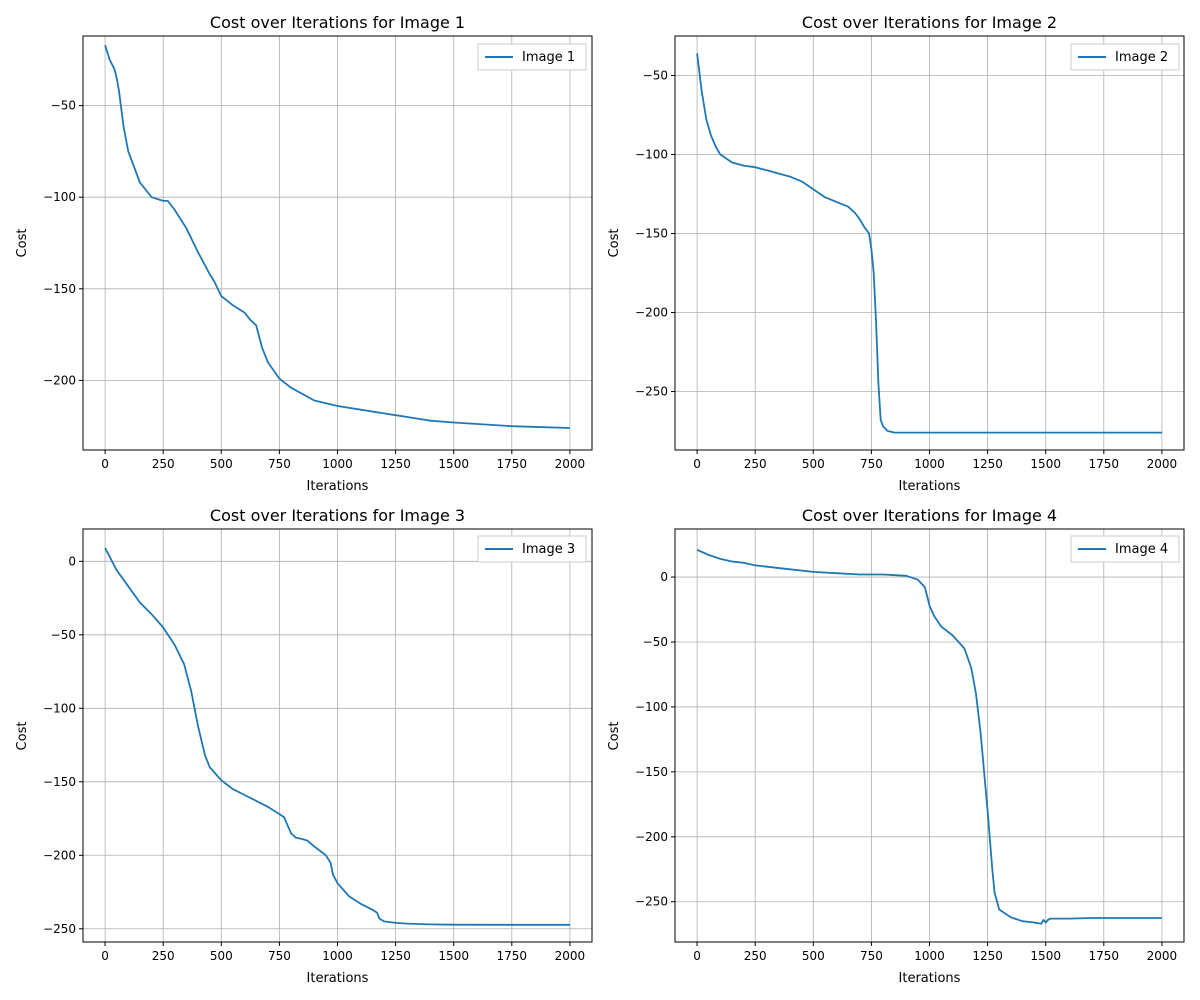  I want to click on subplot-4-xtick-label-2: 500, so click(813, 956).